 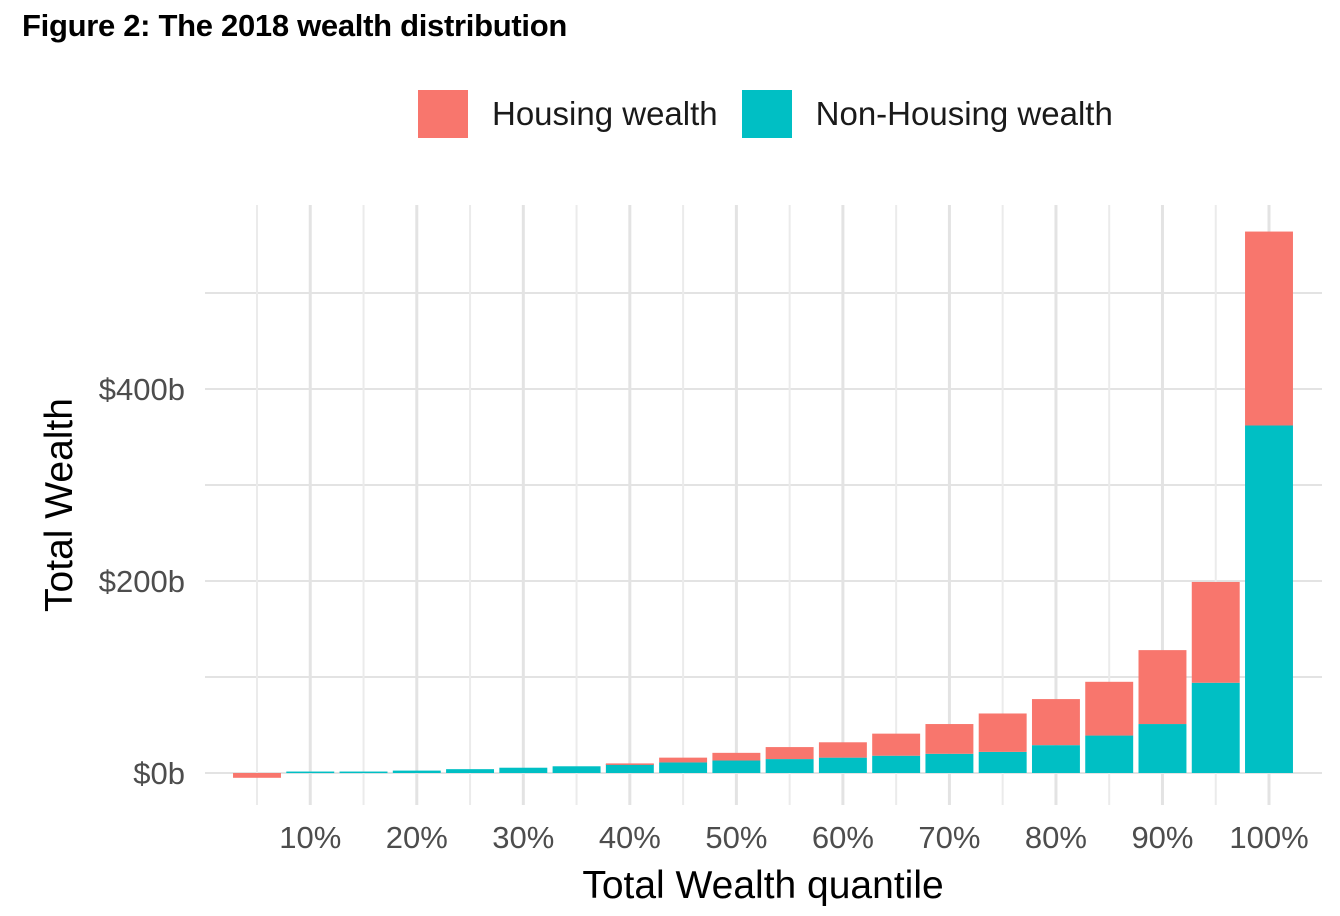 What do you see at coordinates (789, 753) in the screenshot?
I see `bar-housing-55pct` at bounding box center [789, 753].